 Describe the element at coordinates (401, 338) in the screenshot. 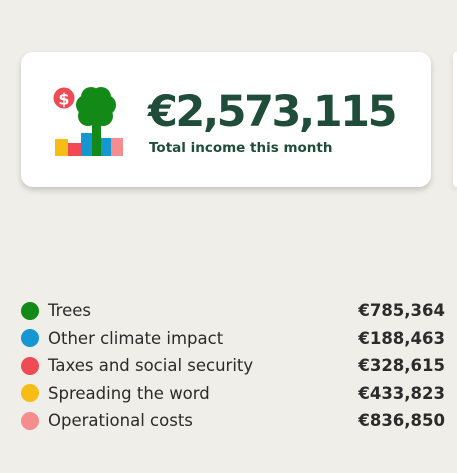

I see `legend-value: €188,463` at that location.